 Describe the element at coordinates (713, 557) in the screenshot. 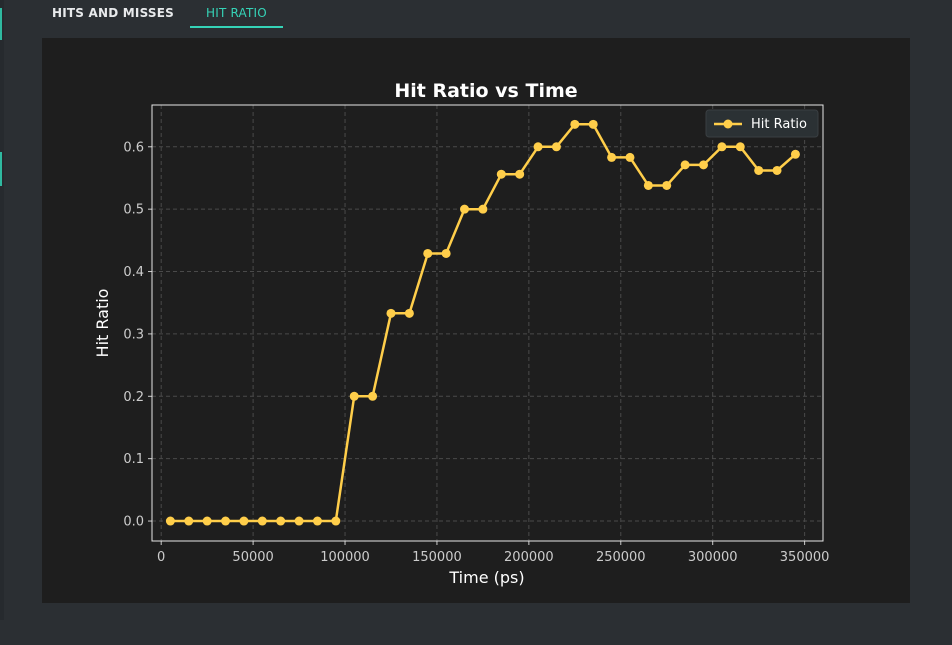

I see `x-tick-label: 300000` at that location.